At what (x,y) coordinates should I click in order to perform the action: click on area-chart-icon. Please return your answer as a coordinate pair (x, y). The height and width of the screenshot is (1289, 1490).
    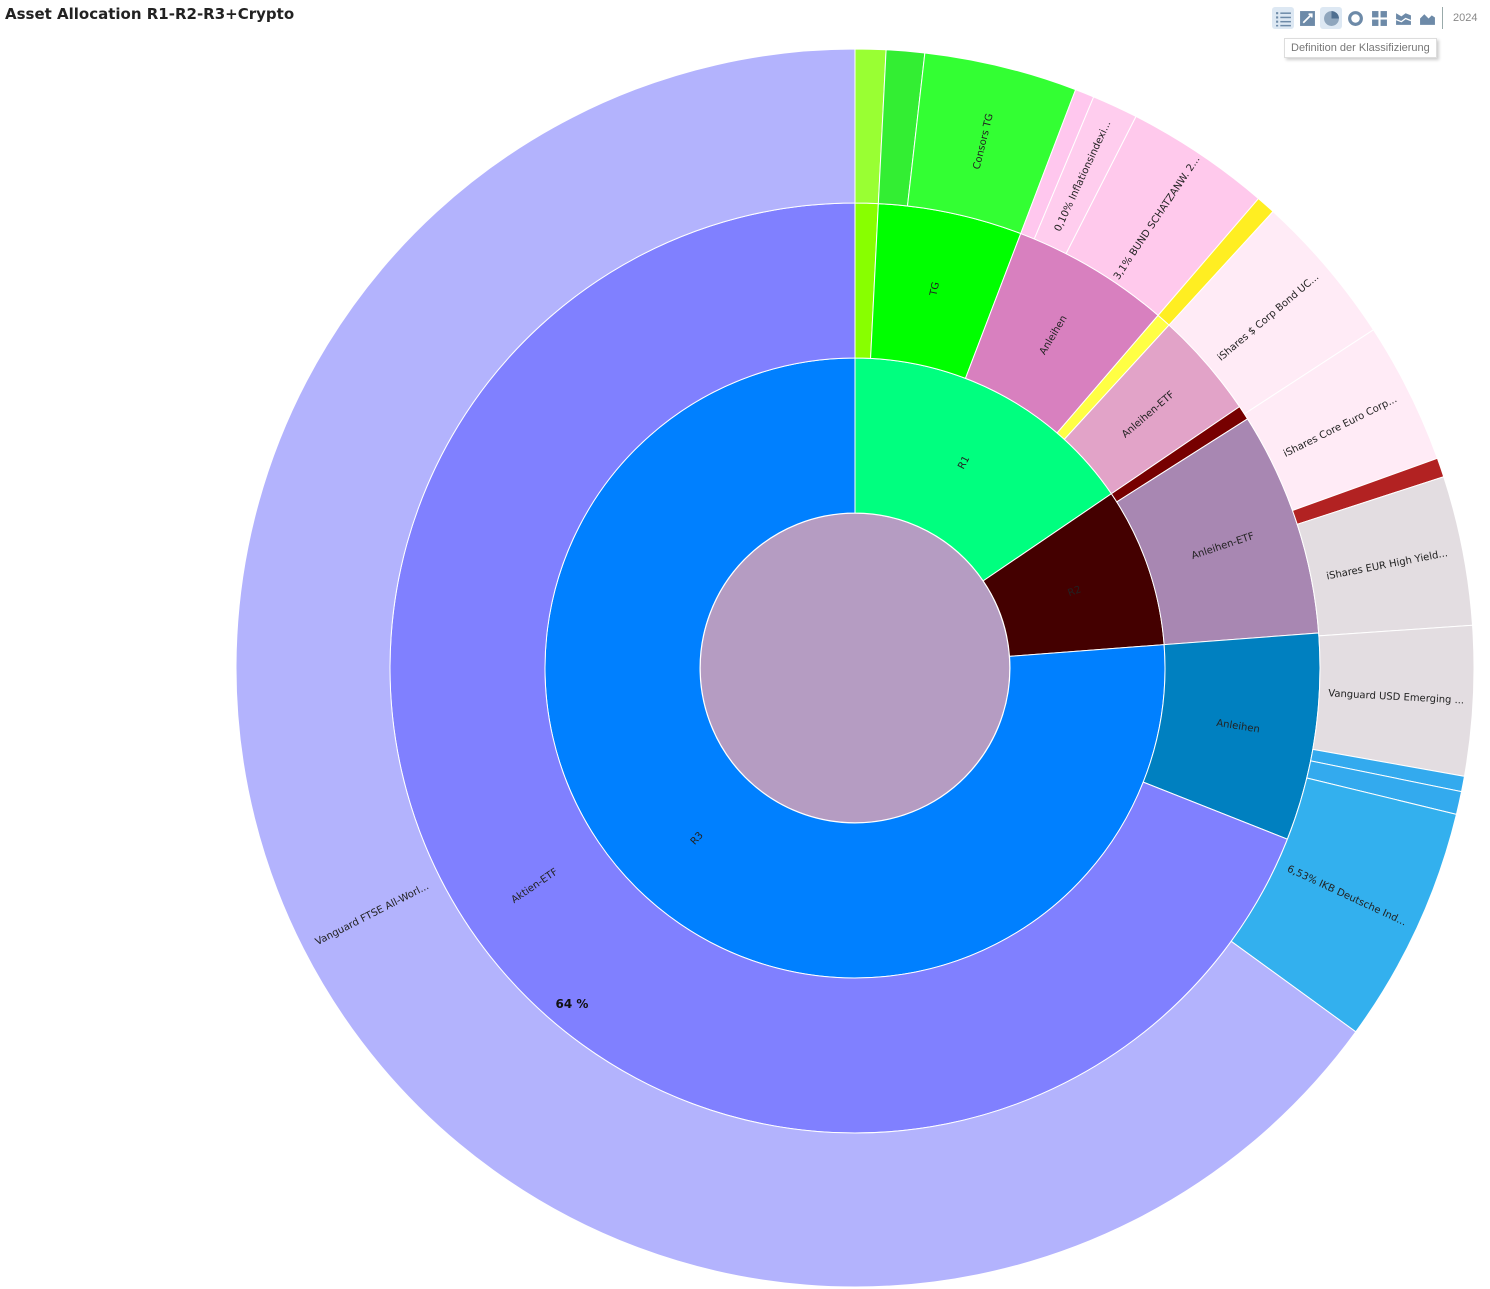
    Looking at the image, I should click on (1403, 18).